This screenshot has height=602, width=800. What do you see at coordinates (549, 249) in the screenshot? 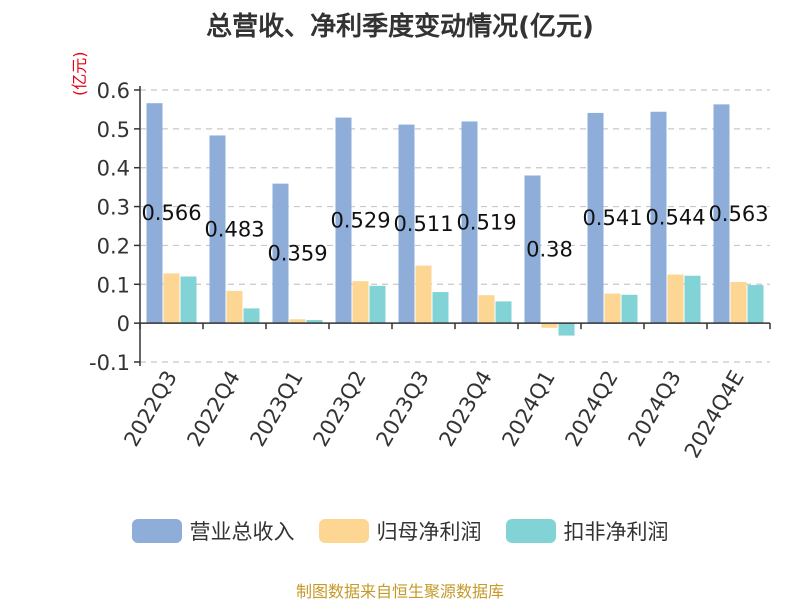
I see `data-label: 0.38` at bounding box center [549, 249].